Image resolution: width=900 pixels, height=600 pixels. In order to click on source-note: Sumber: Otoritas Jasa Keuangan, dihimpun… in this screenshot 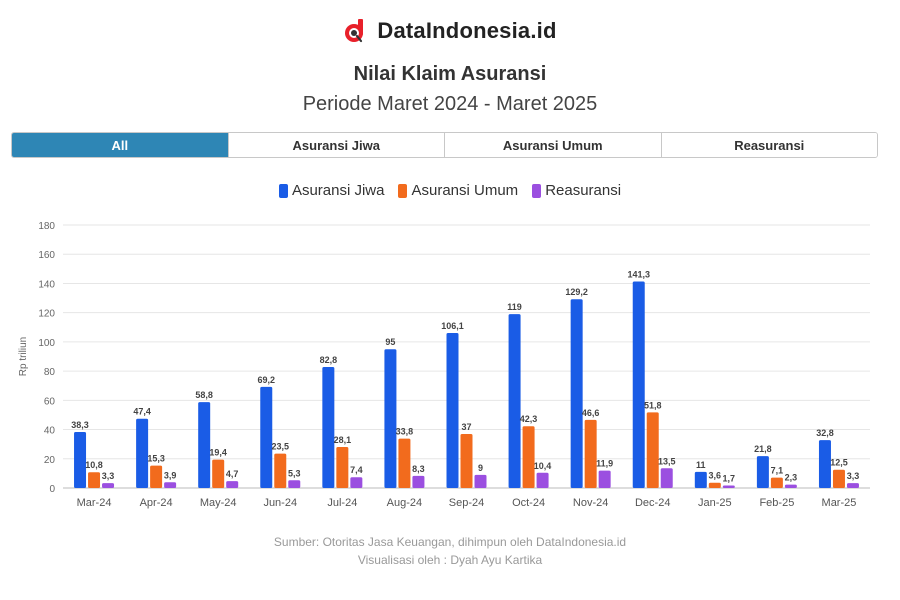, I will do `click(450, 542)`.